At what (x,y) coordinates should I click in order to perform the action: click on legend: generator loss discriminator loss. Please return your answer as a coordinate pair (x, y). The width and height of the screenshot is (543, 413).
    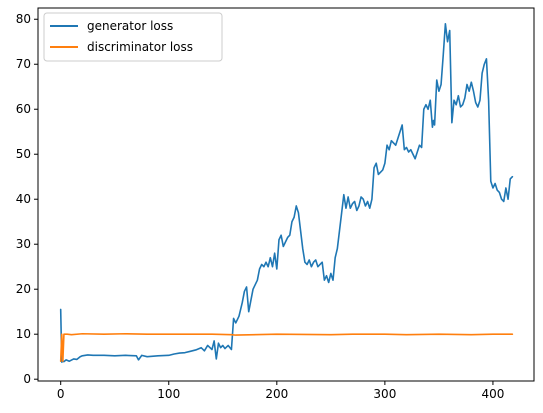
    Looking at the image, I should click on (133, 37).